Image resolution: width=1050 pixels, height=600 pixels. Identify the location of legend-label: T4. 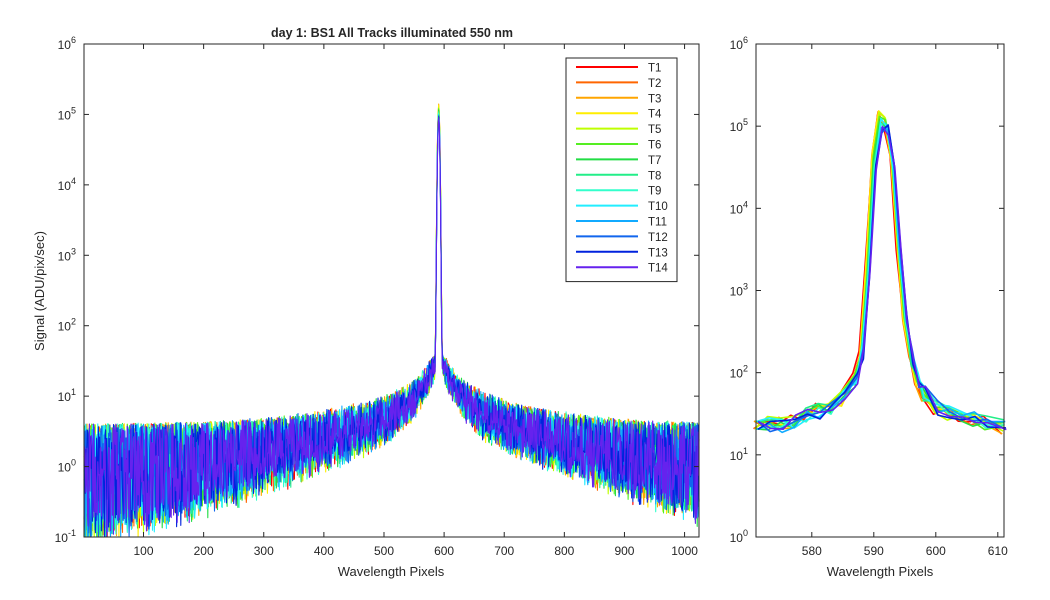
(655, 115).